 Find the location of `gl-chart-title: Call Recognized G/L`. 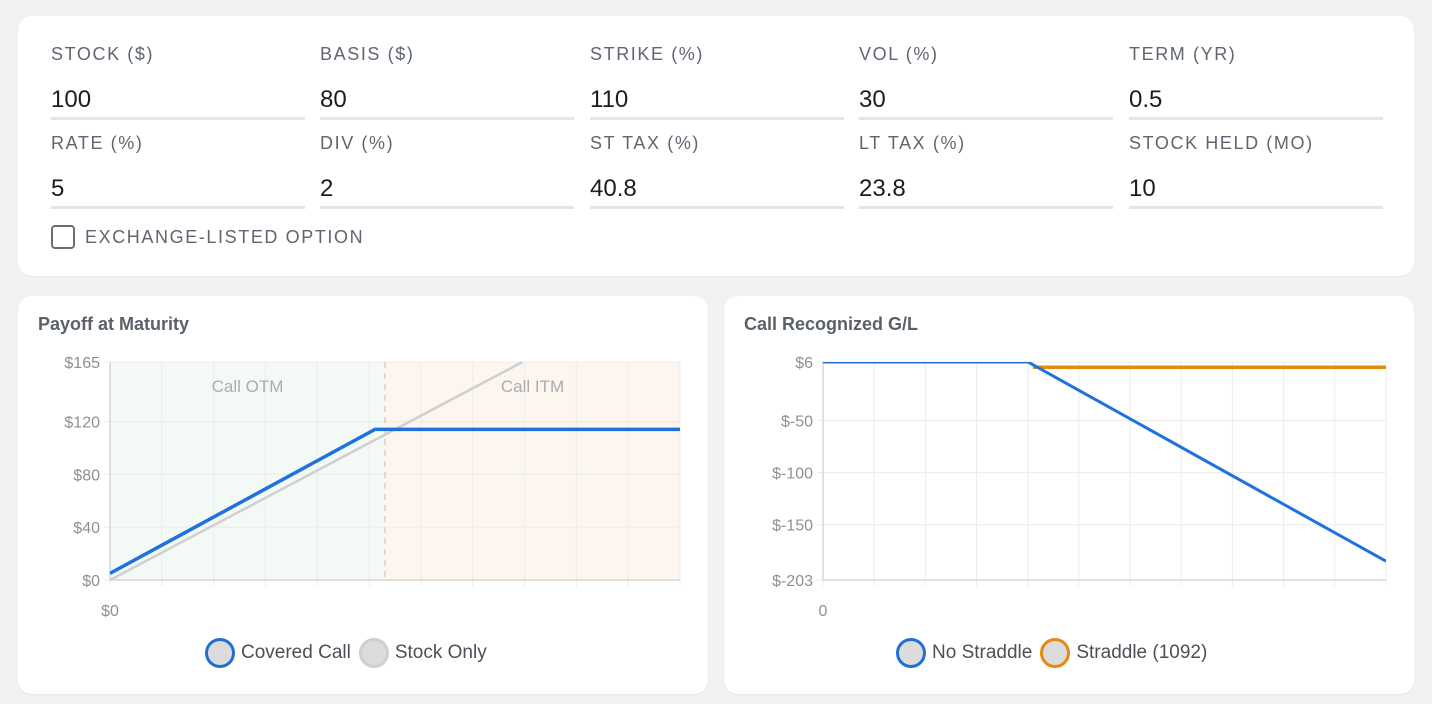

gl-chart-title: Call Recognized G/L is located at coordinates (831, 324).